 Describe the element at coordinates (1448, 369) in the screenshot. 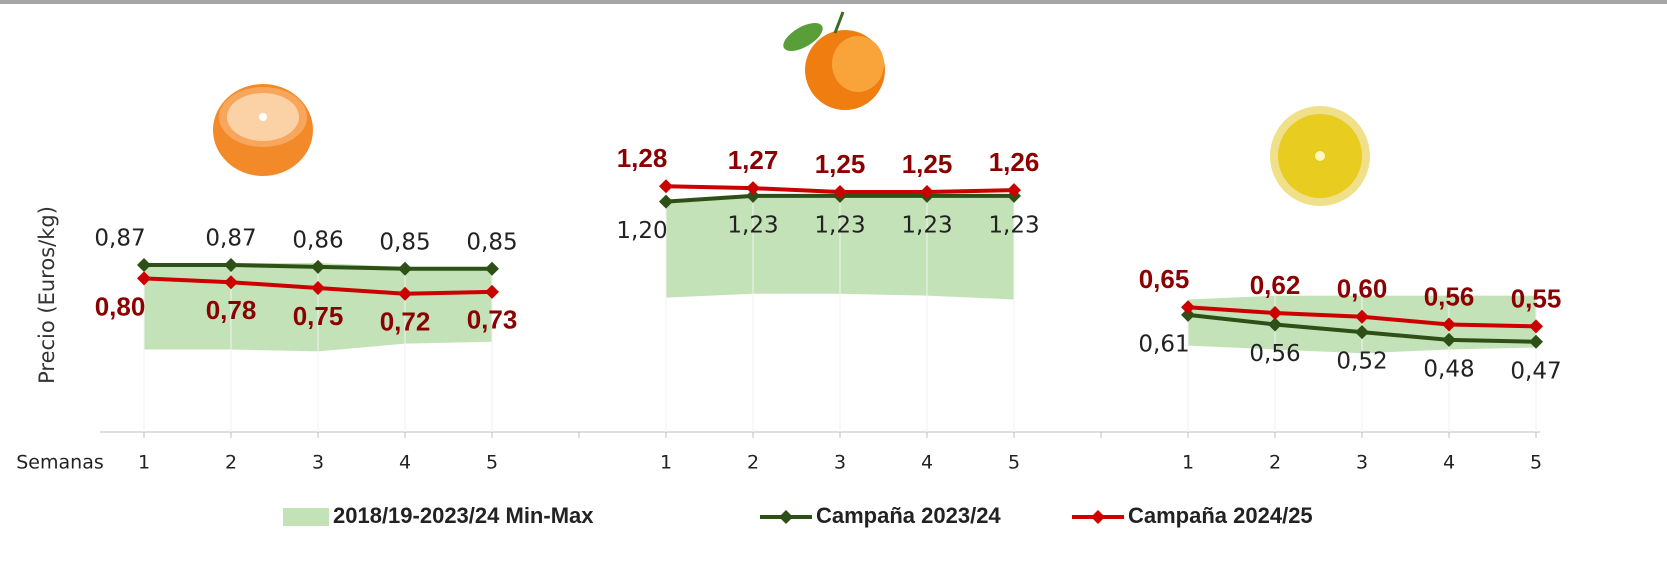

I see `data-label: 0,48` at that location.